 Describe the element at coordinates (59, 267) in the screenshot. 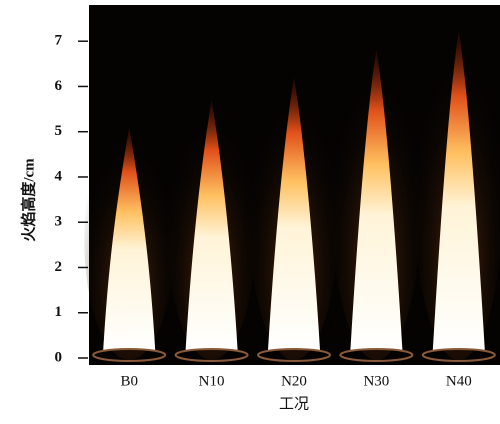

I see `y-tick-label: 2` at that location.